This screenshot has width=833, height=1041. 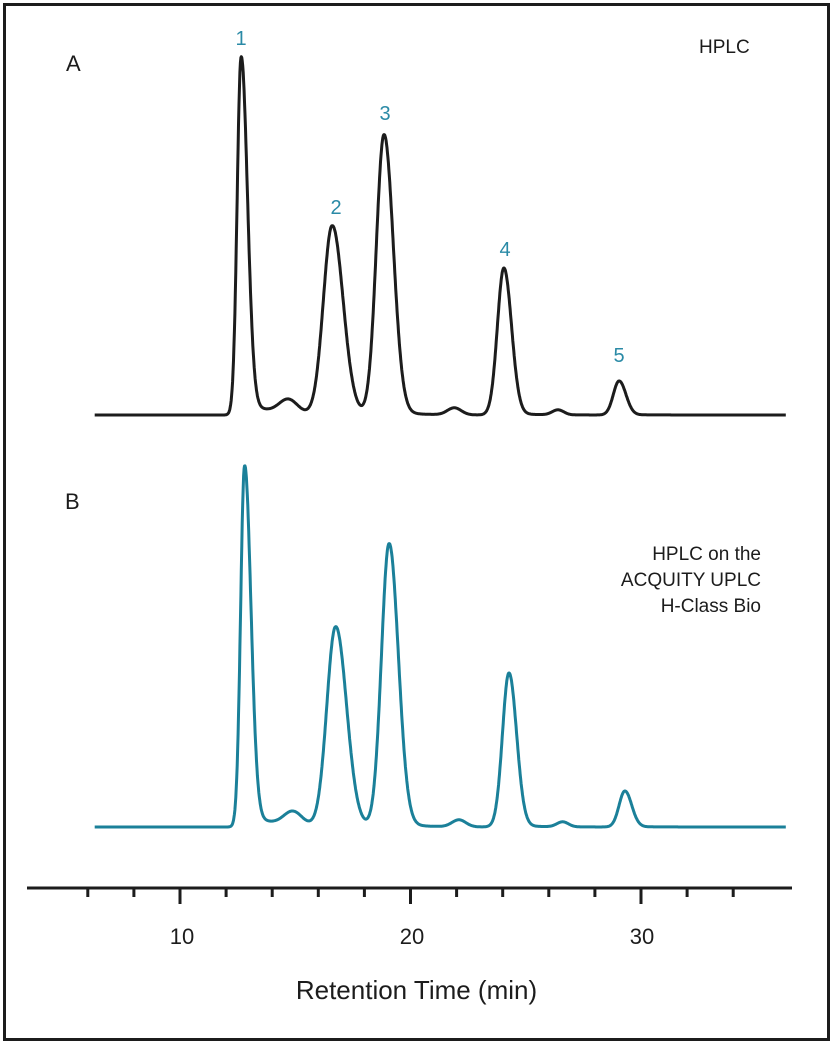 I want to click on peak-label-3: 3, so click(x=385, y=114).